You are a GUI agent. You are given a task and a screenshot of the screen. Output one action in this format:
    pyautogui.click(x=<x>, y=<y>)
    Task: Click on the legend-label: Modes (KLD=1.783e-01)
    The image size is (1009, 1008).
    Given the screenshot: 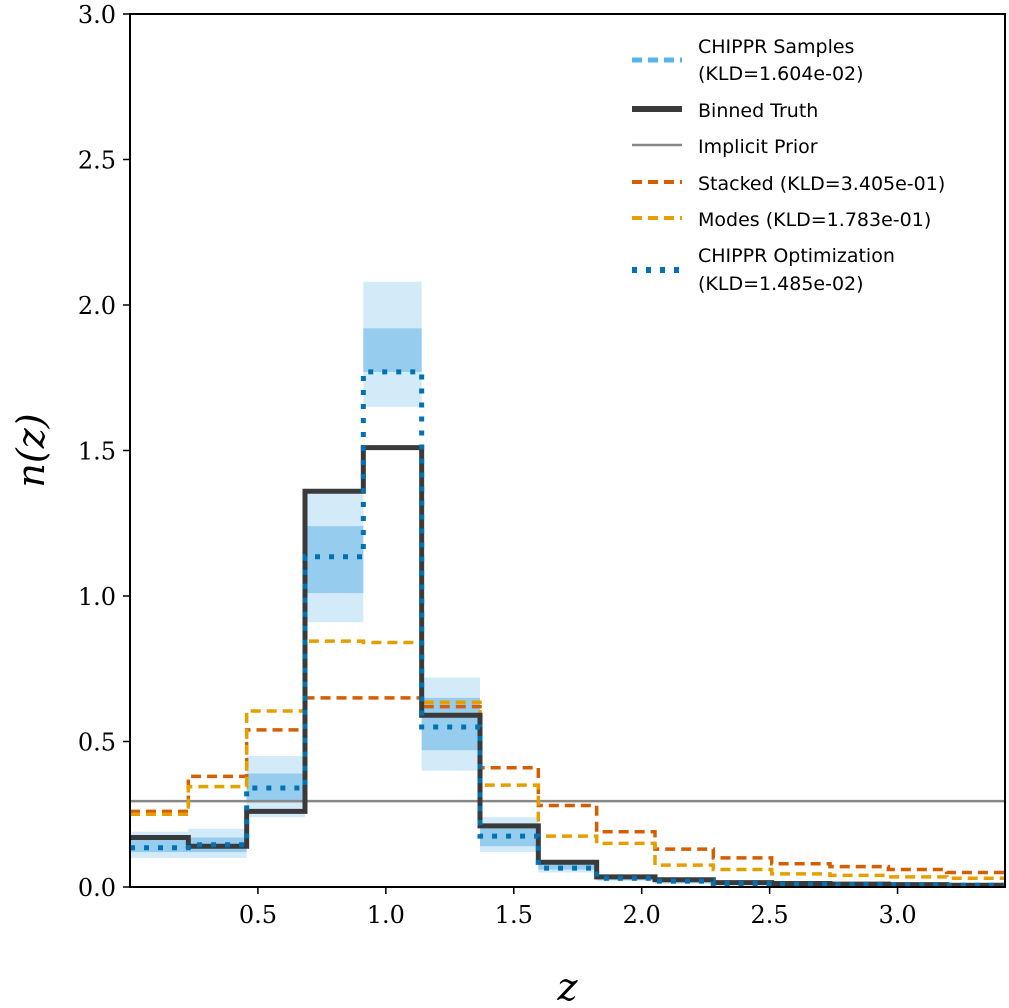 What is the action you would take?
    pyautogui.click(x=814, y=220)
    